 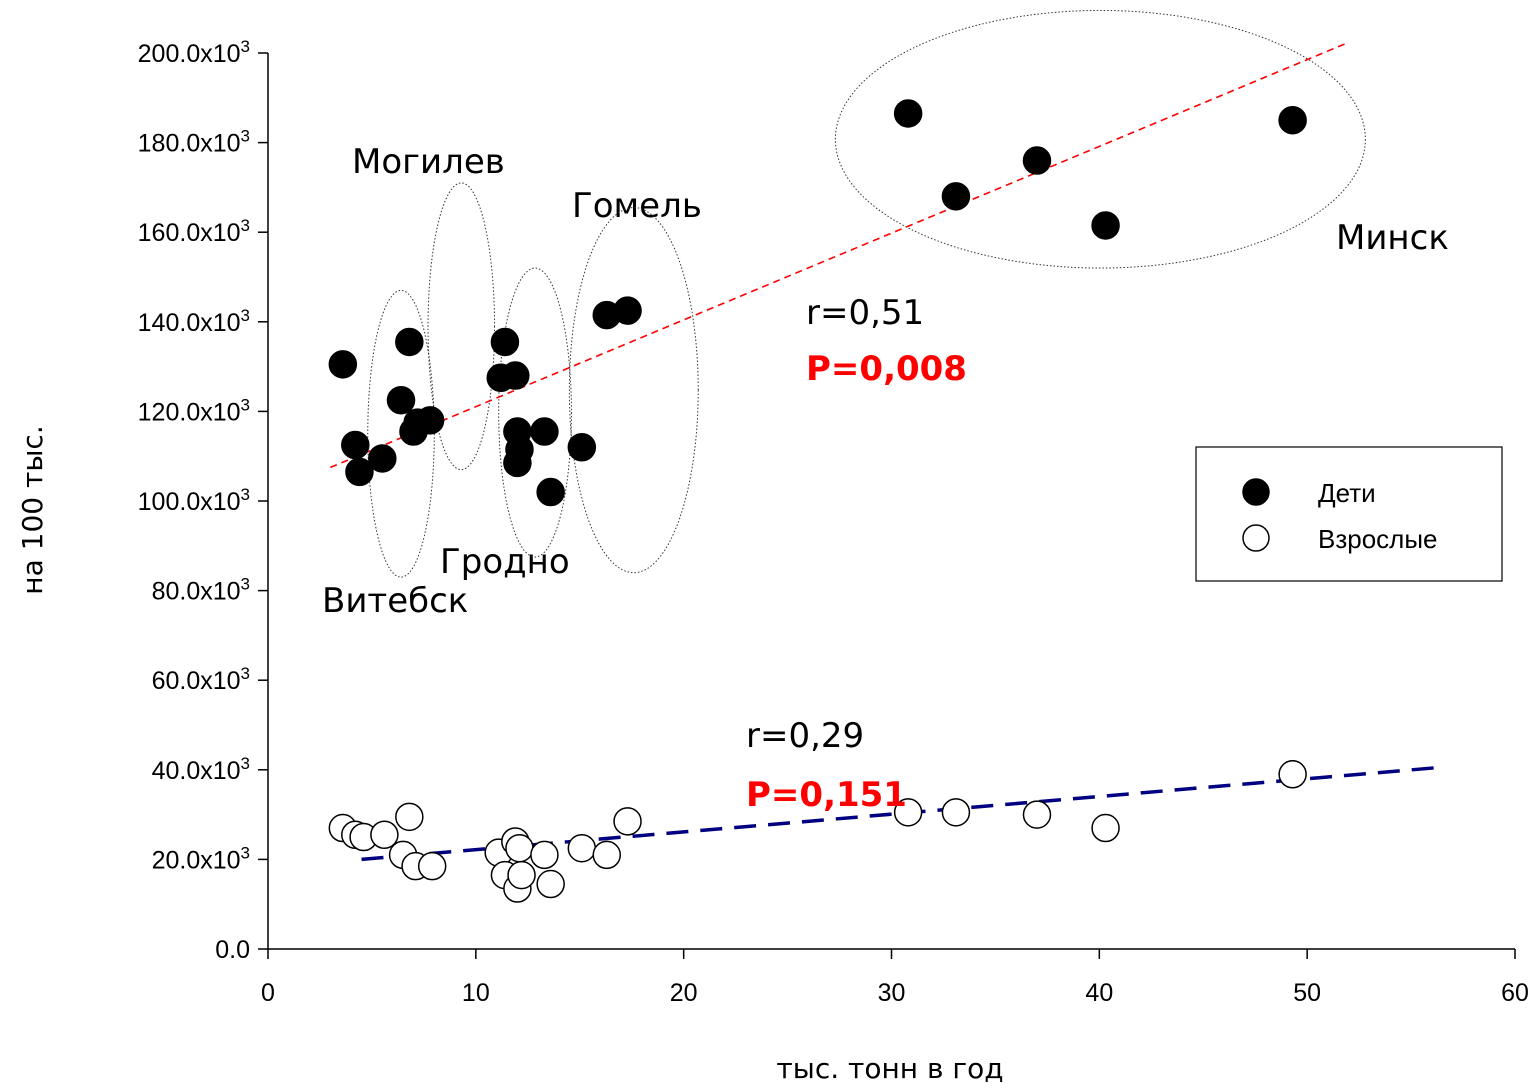 I want to click on y-tick-label: 80.0x103, so click(x=201, y=590).